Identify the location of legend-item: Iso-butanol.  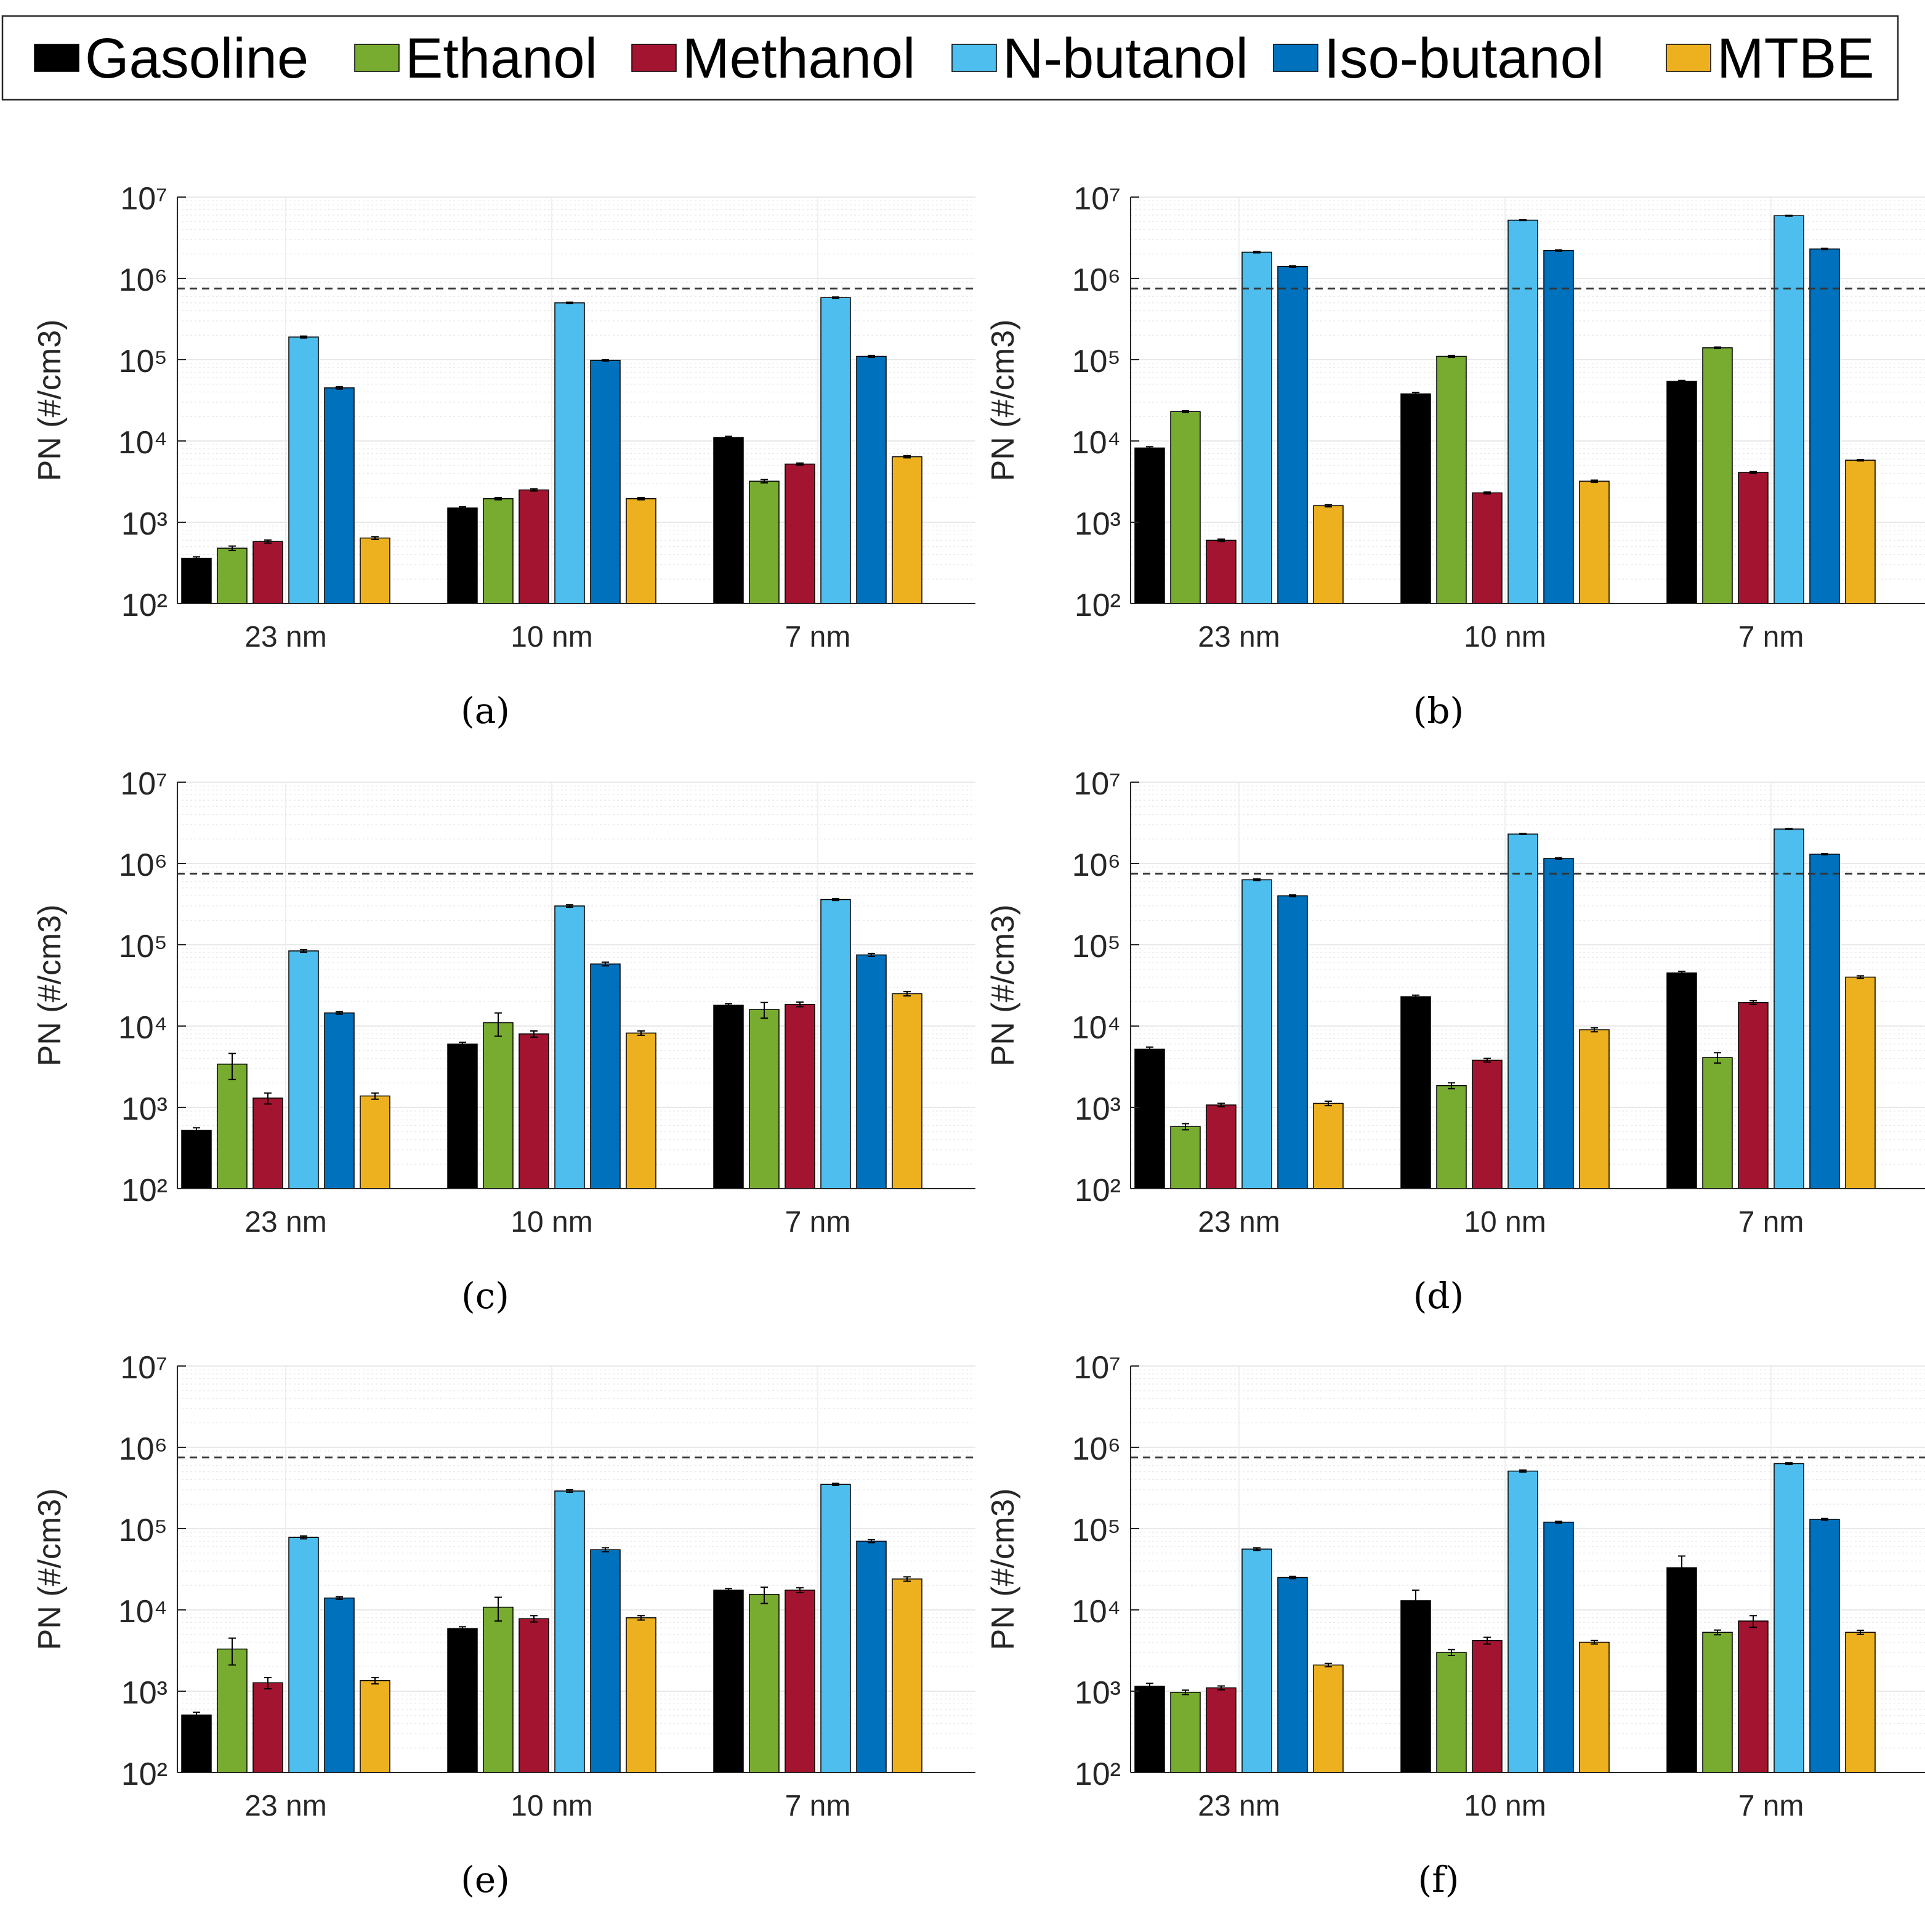
(1438, 58).